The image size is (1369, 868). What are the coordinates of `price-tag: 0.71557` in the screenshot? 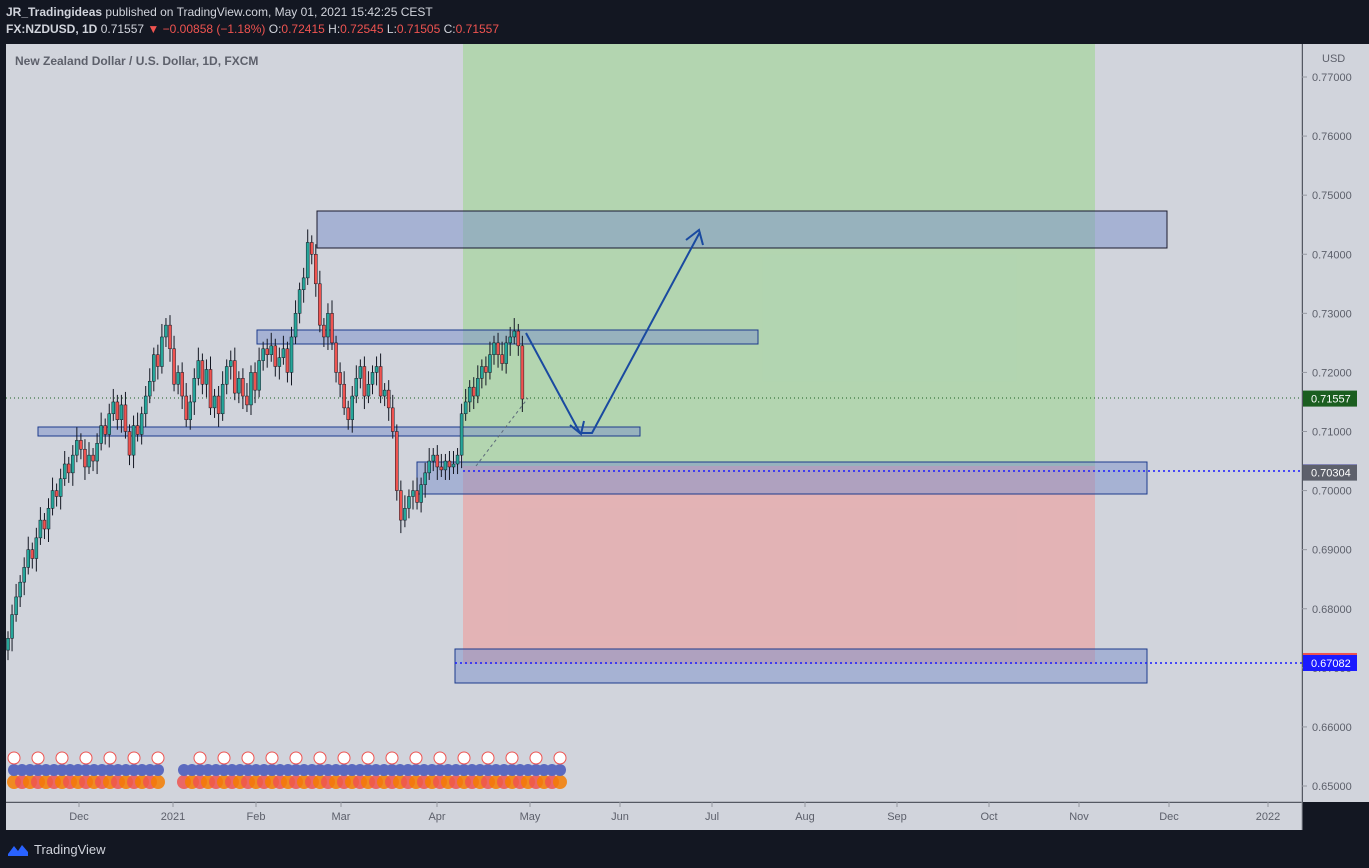 It's located at (1330, 398).